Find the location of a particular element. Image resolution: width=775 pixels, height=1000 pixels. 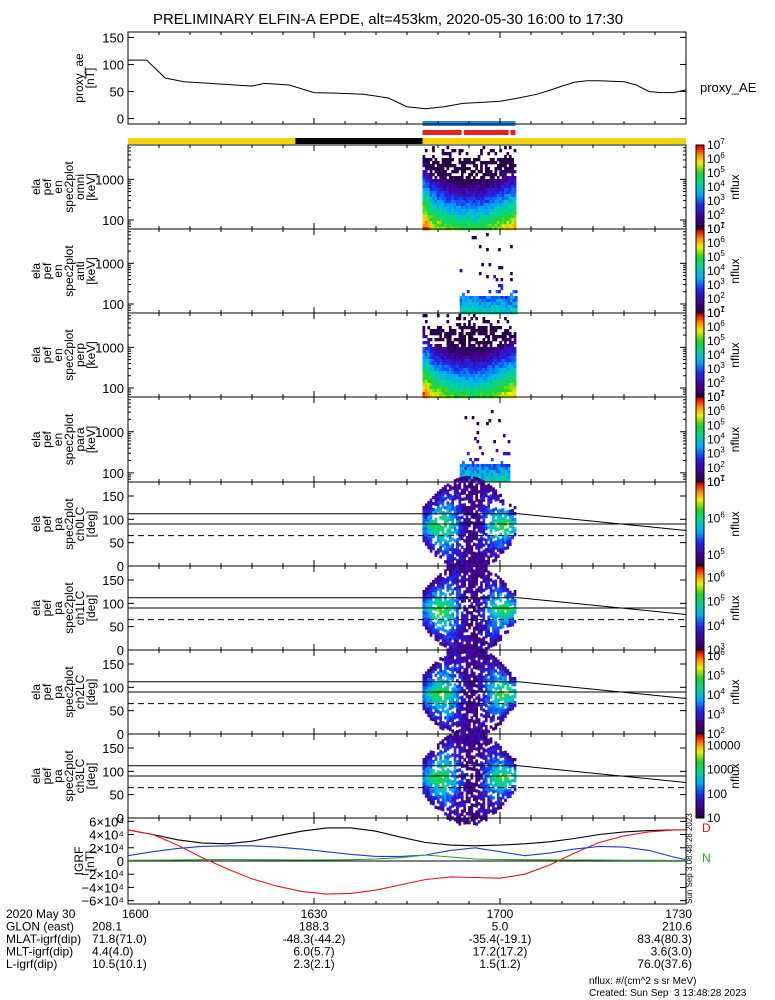

y-axis-label: en is located at coordinates (58, 439).